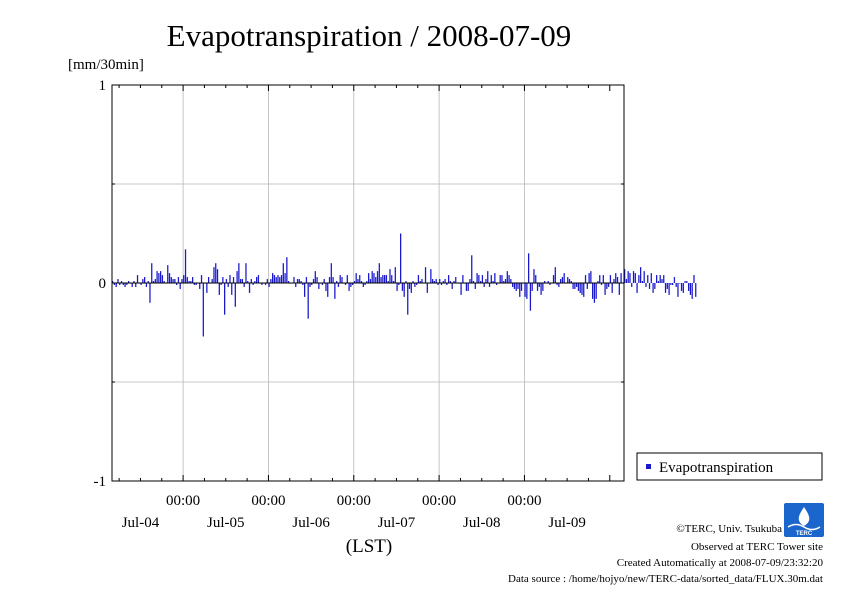  What do you see at coordinates (369, 35) in the screenshot?
I see `chart-title: Evapotranspiration / 2008-07-09` at bounding box center [369, 35].